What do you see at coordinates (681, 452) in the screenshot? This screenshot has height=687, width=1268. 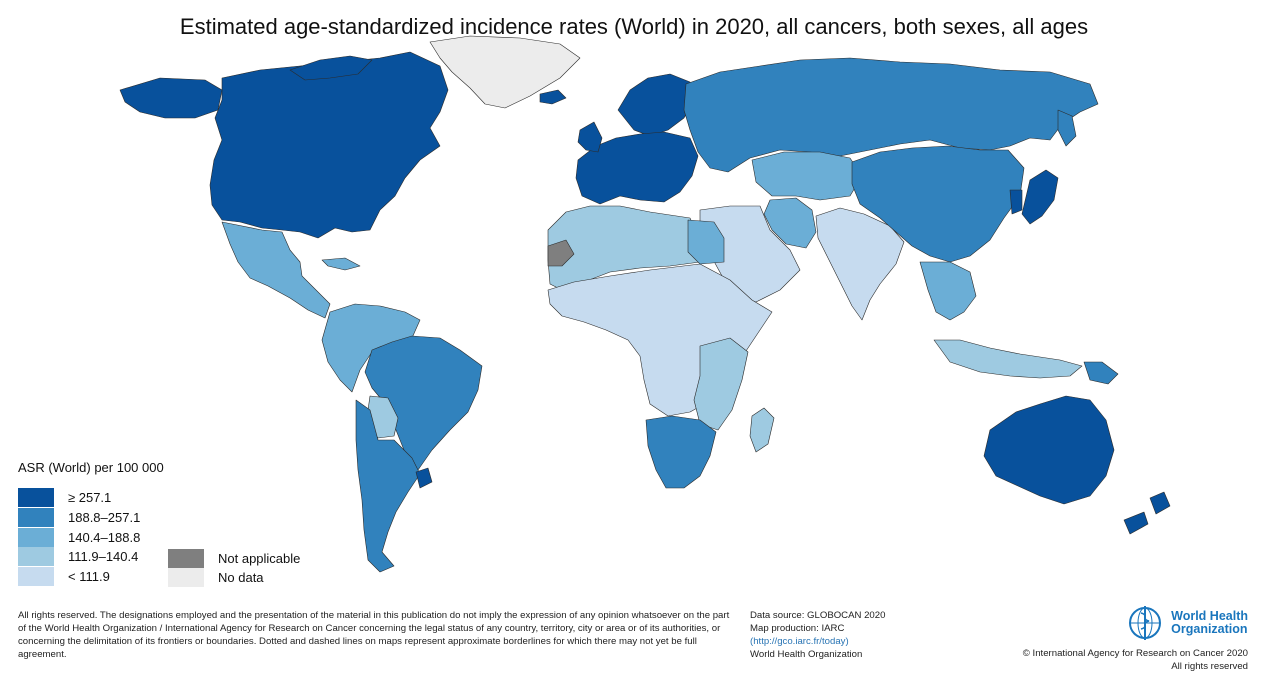 I see `region-southern-africa` at bounding box center [681, 452].